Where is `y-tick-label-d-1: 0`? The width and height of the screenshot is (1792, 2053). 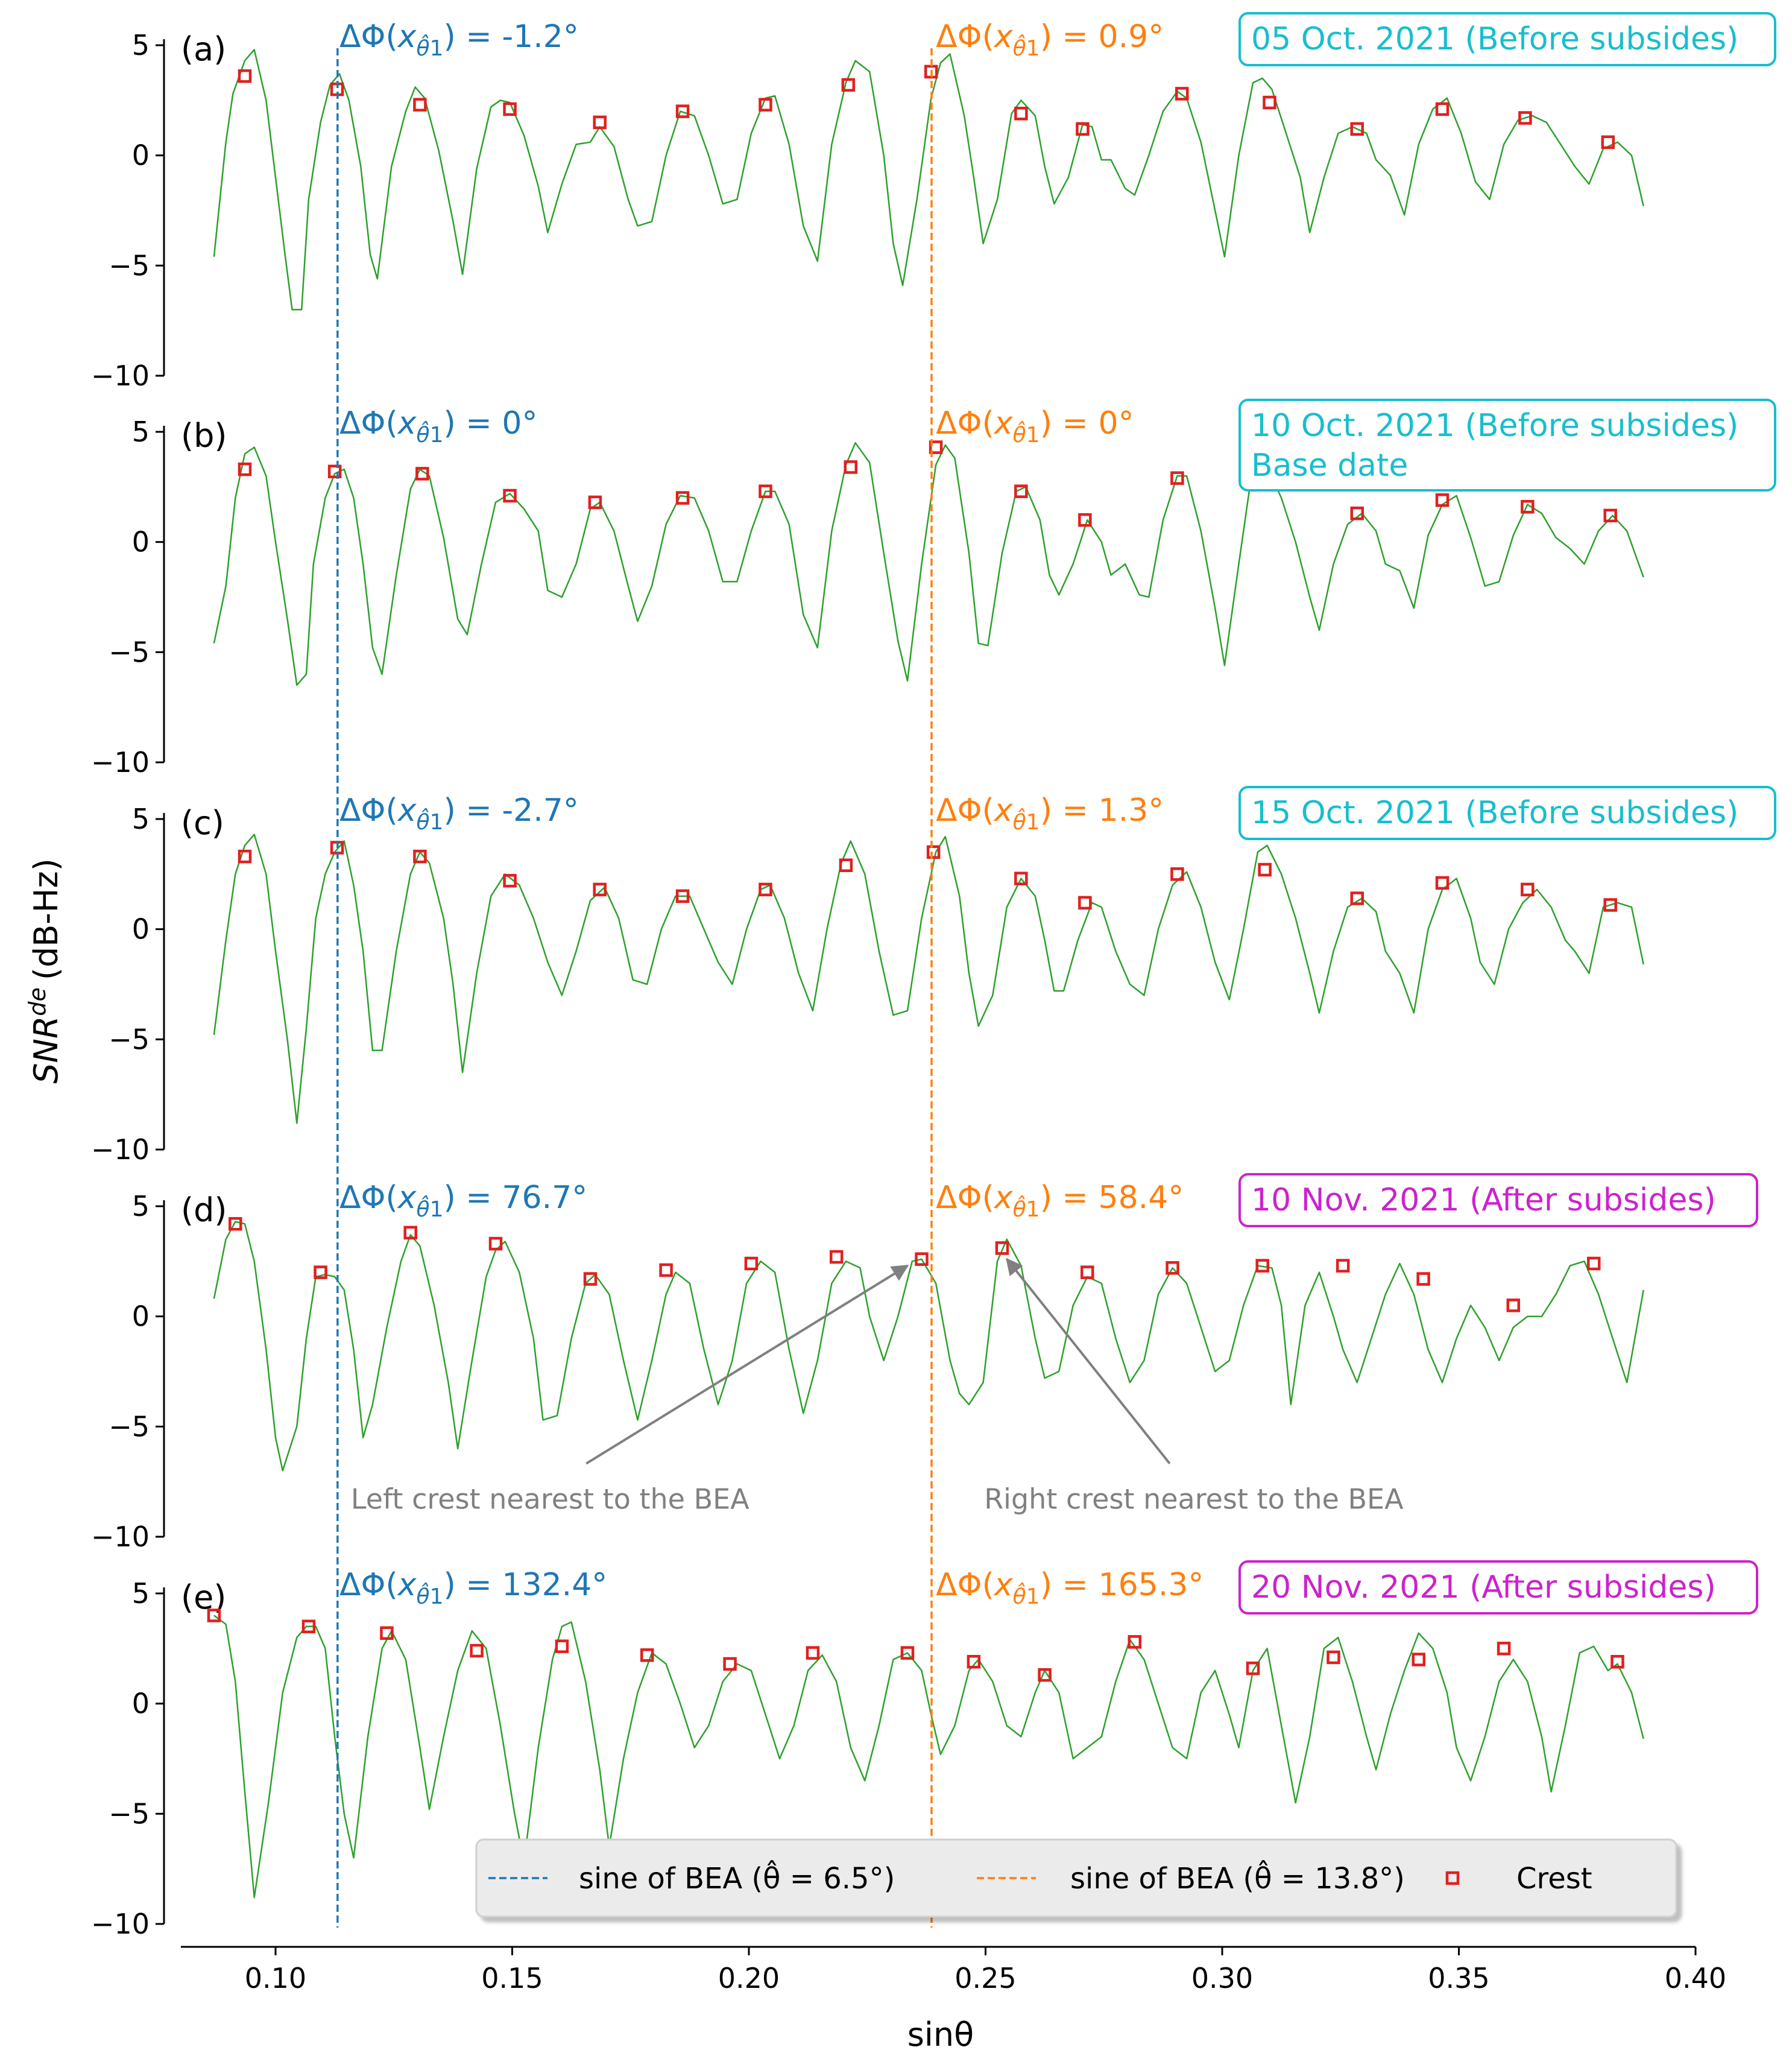
y-tick-label-d-1: 0 is located at coordinates (141, 1316).